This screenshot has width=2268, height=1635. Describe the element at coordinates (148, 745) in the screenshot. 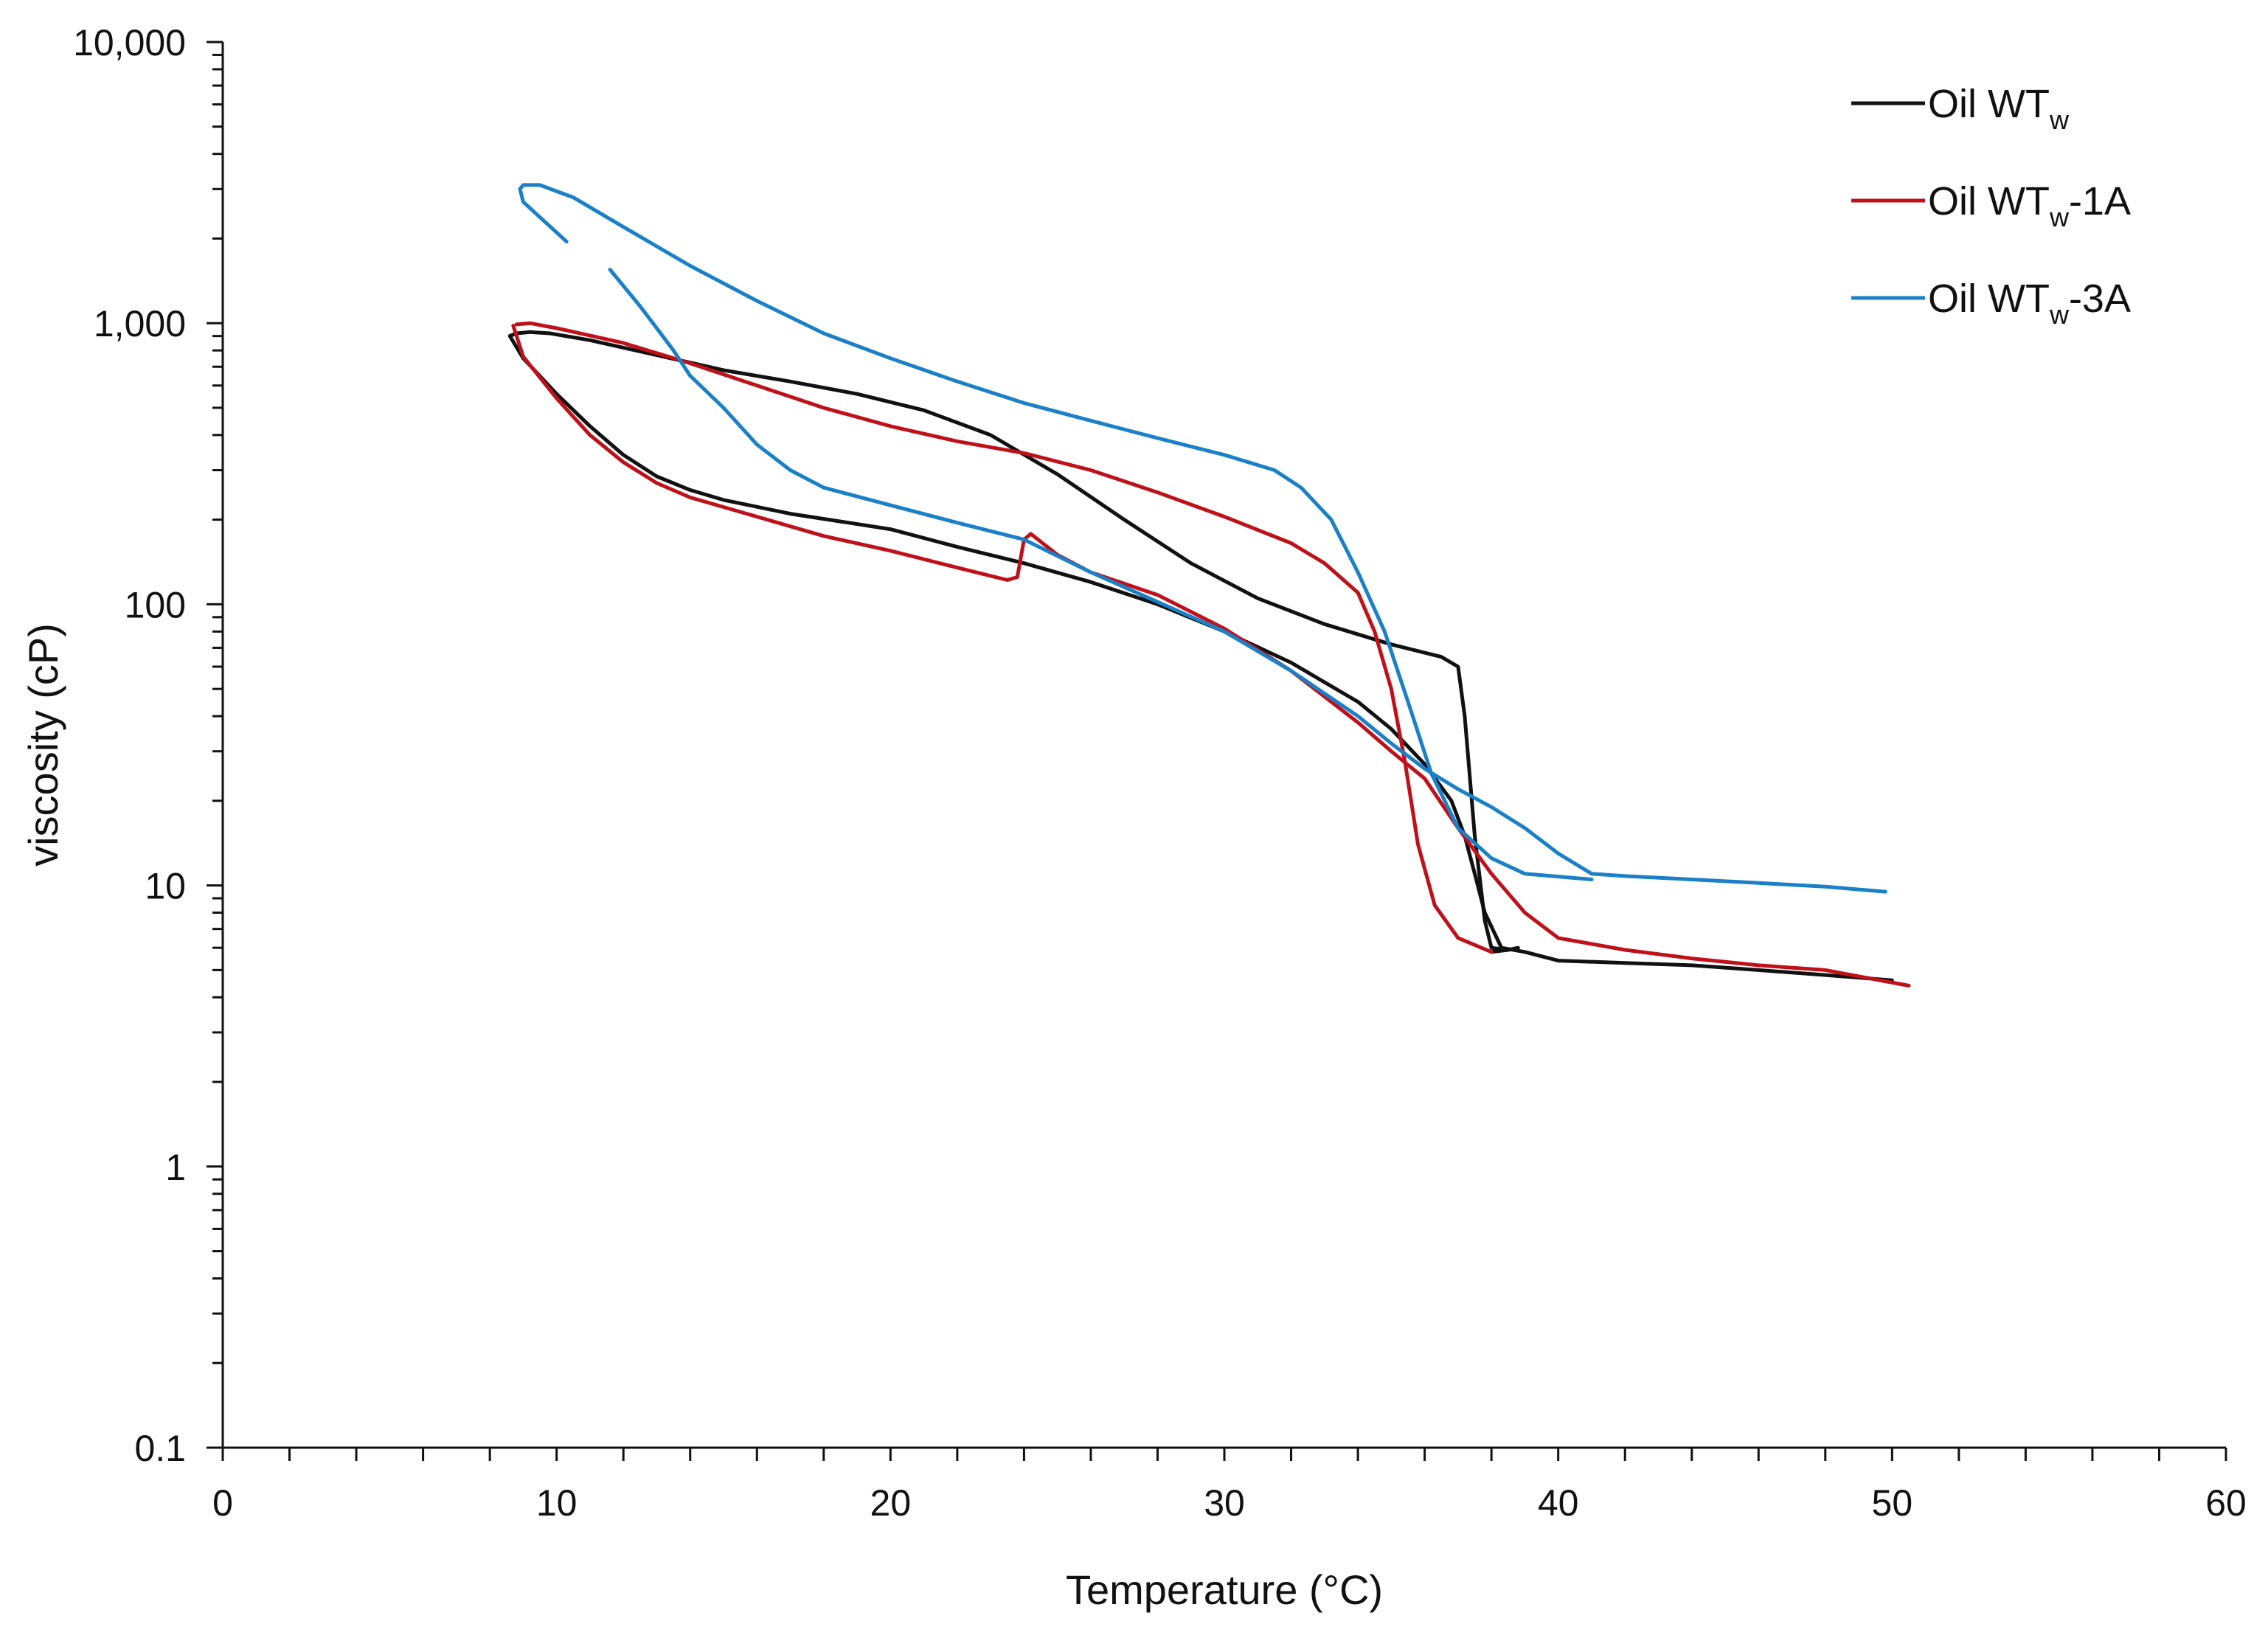

I see `y-axis-ticks: 0.1 1 10 100 1,000 10,000` at that location.